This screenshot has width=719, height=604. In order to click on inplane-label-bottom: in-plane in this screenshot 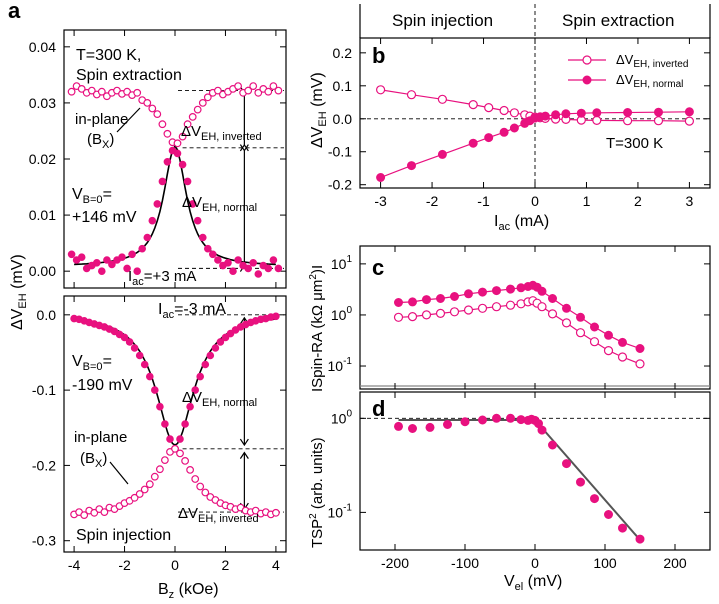, I will do `click(100, 437)`.